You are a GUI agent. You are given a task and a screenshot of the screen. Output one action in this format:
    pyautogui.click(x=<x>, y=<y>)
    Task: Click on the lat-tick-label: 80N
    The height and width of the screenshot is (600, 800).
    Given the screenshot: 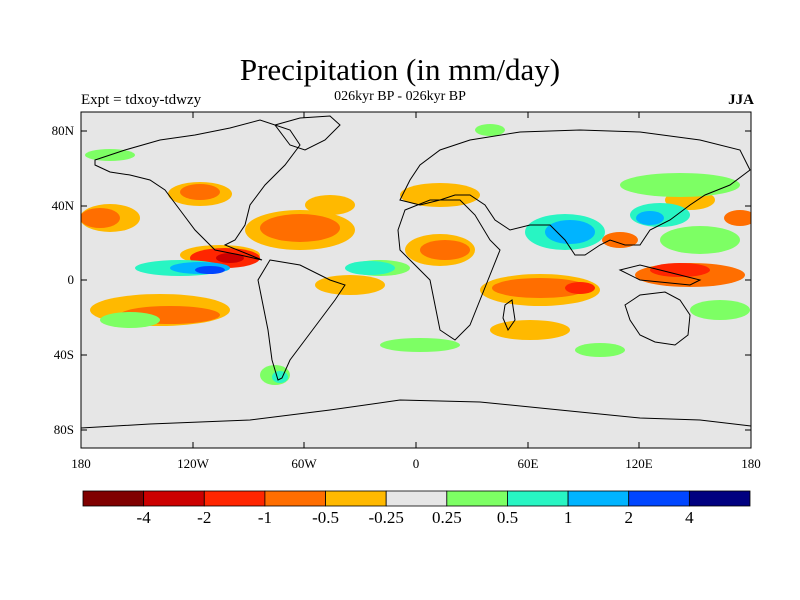 What is the action you would take?
    pyautogui.click(x=62, y=130)
    